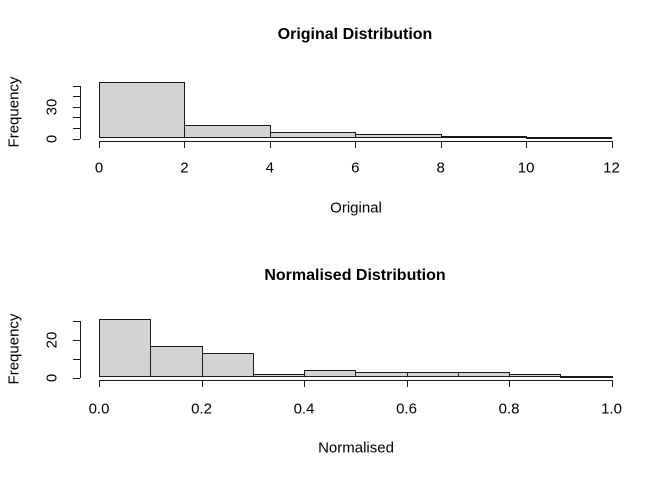  Describe the element at coordinates (184, 168) in the screenshot. I see `x-tick-label: 2` at that location.